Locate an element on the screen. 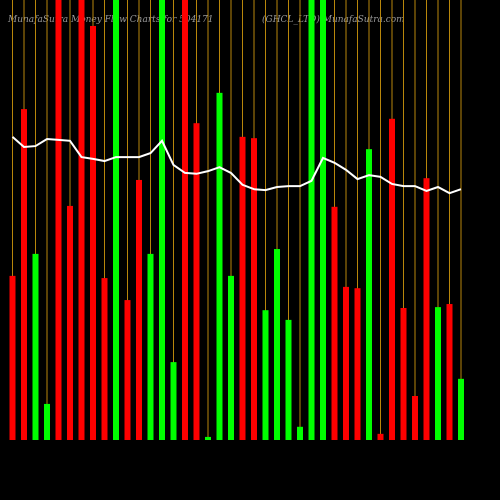 Image resolution: width=500 pixels, height=500 pixels. chart-subtitle: (GHCL_LTD) MunafaSutra.com is located at coordinates (333, 19).